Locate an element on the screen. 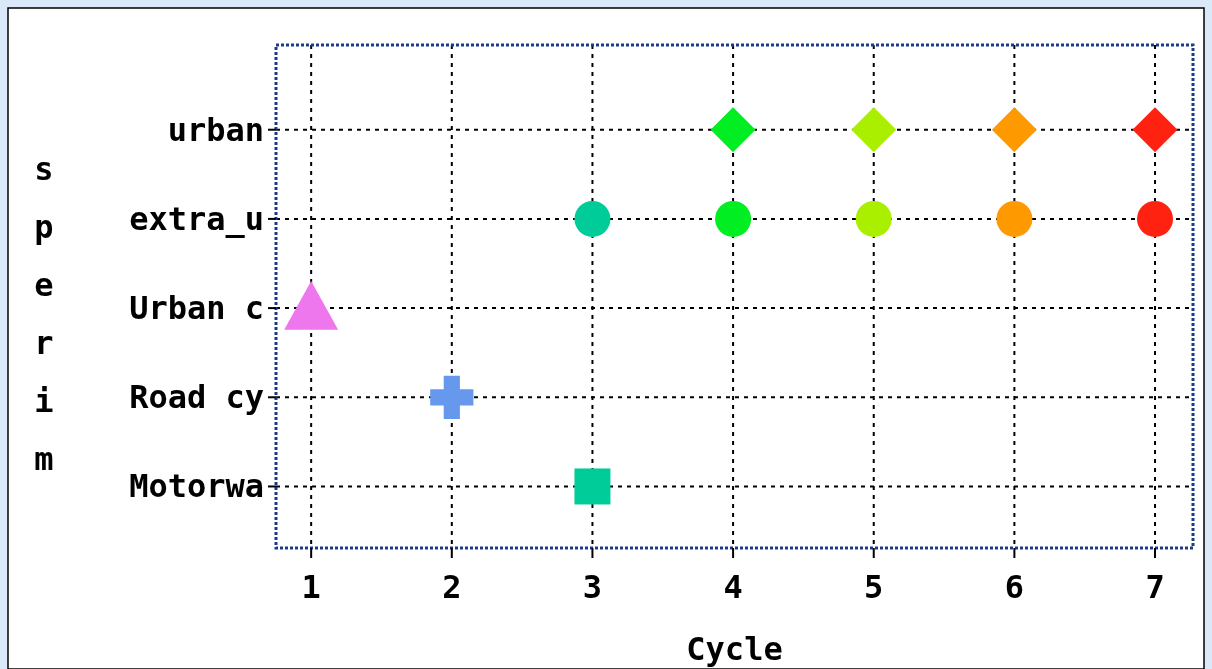 Image resolution: width=1212 pixels, height=669 pixels. y-tick-label: urban is located at coordinates (215, 129).